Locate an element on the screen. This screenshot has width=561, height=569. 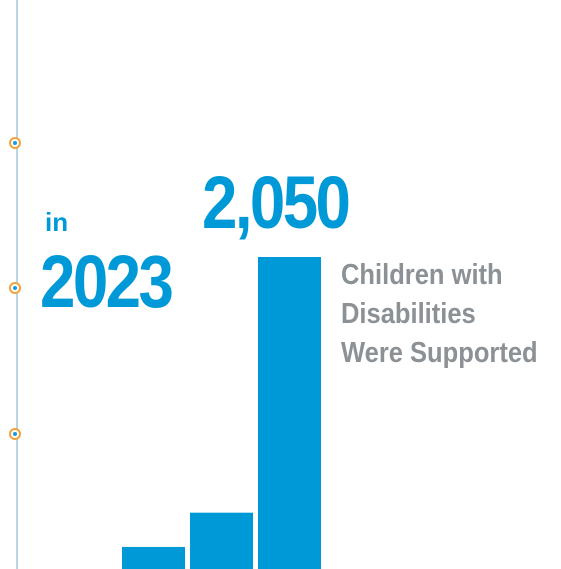
headline-value: 2,050 is located at coordinates (276, 202).